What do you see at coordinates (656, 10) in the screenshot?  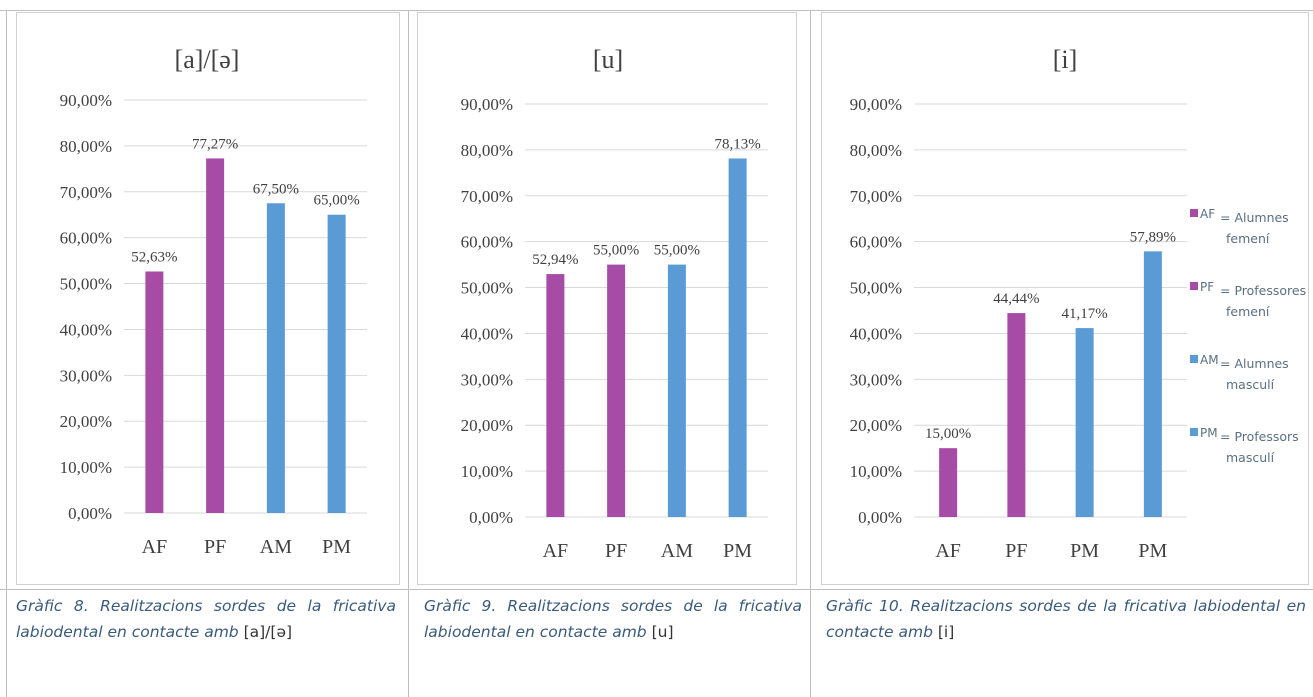 I see `table-border-top` at bounding box center [656, 10].